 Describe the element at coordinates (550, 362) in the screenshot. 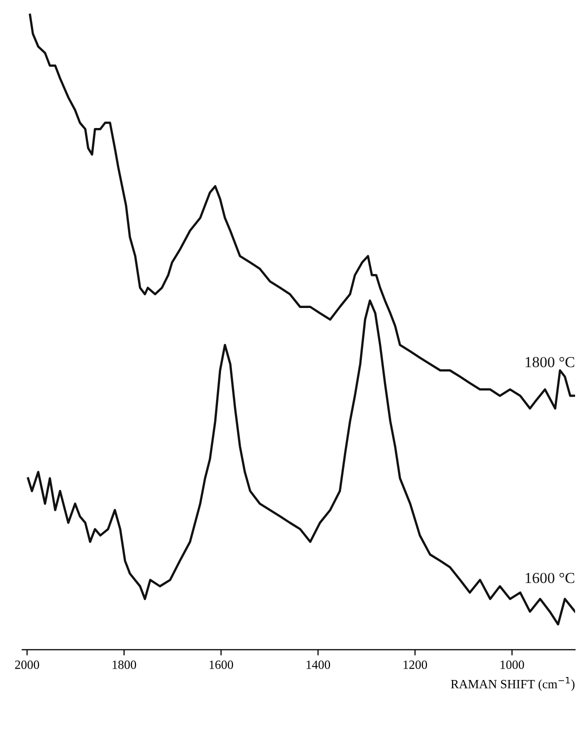

I see `series-label: 1800 °C` at that location.